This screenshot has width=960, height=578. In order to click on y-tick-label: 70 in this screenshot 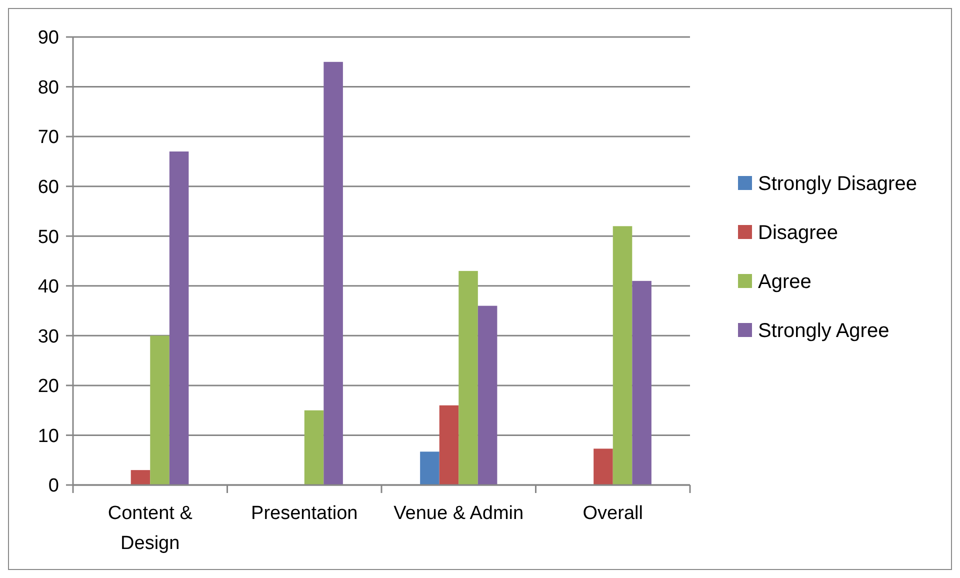, I will do `click(48, 137)`.